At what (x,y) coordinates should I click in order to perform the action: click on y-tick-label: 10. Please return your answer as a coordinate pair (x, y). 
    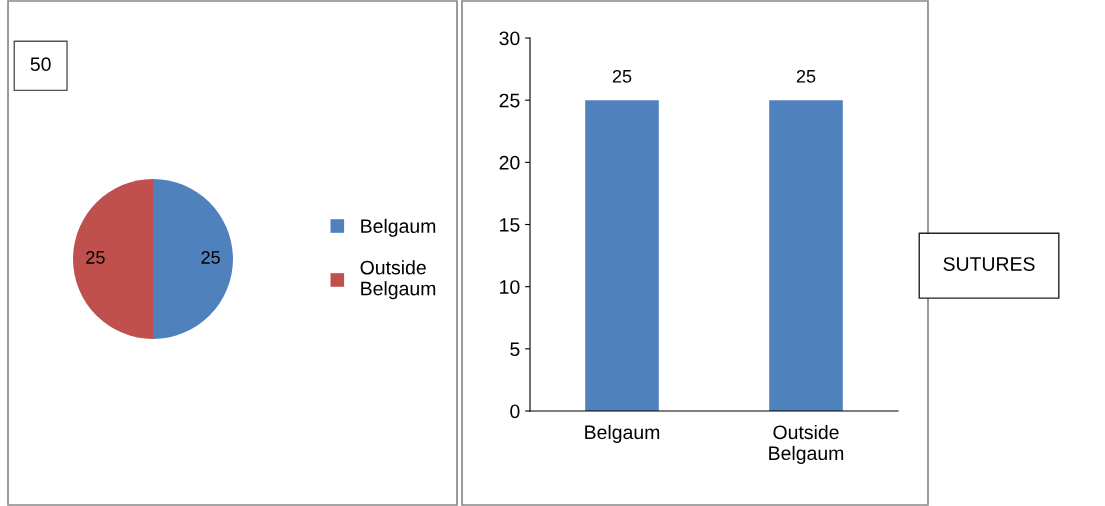
    Looking at the image, I should click on (510, 287).